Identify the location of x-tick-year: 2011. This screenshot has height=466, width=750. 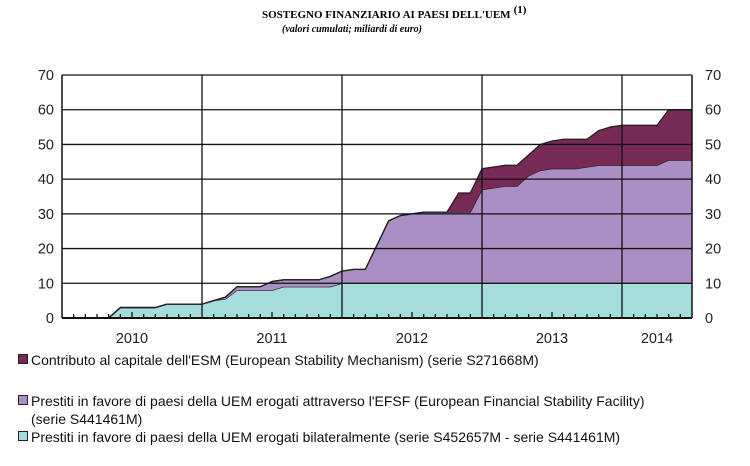
(271, 339).